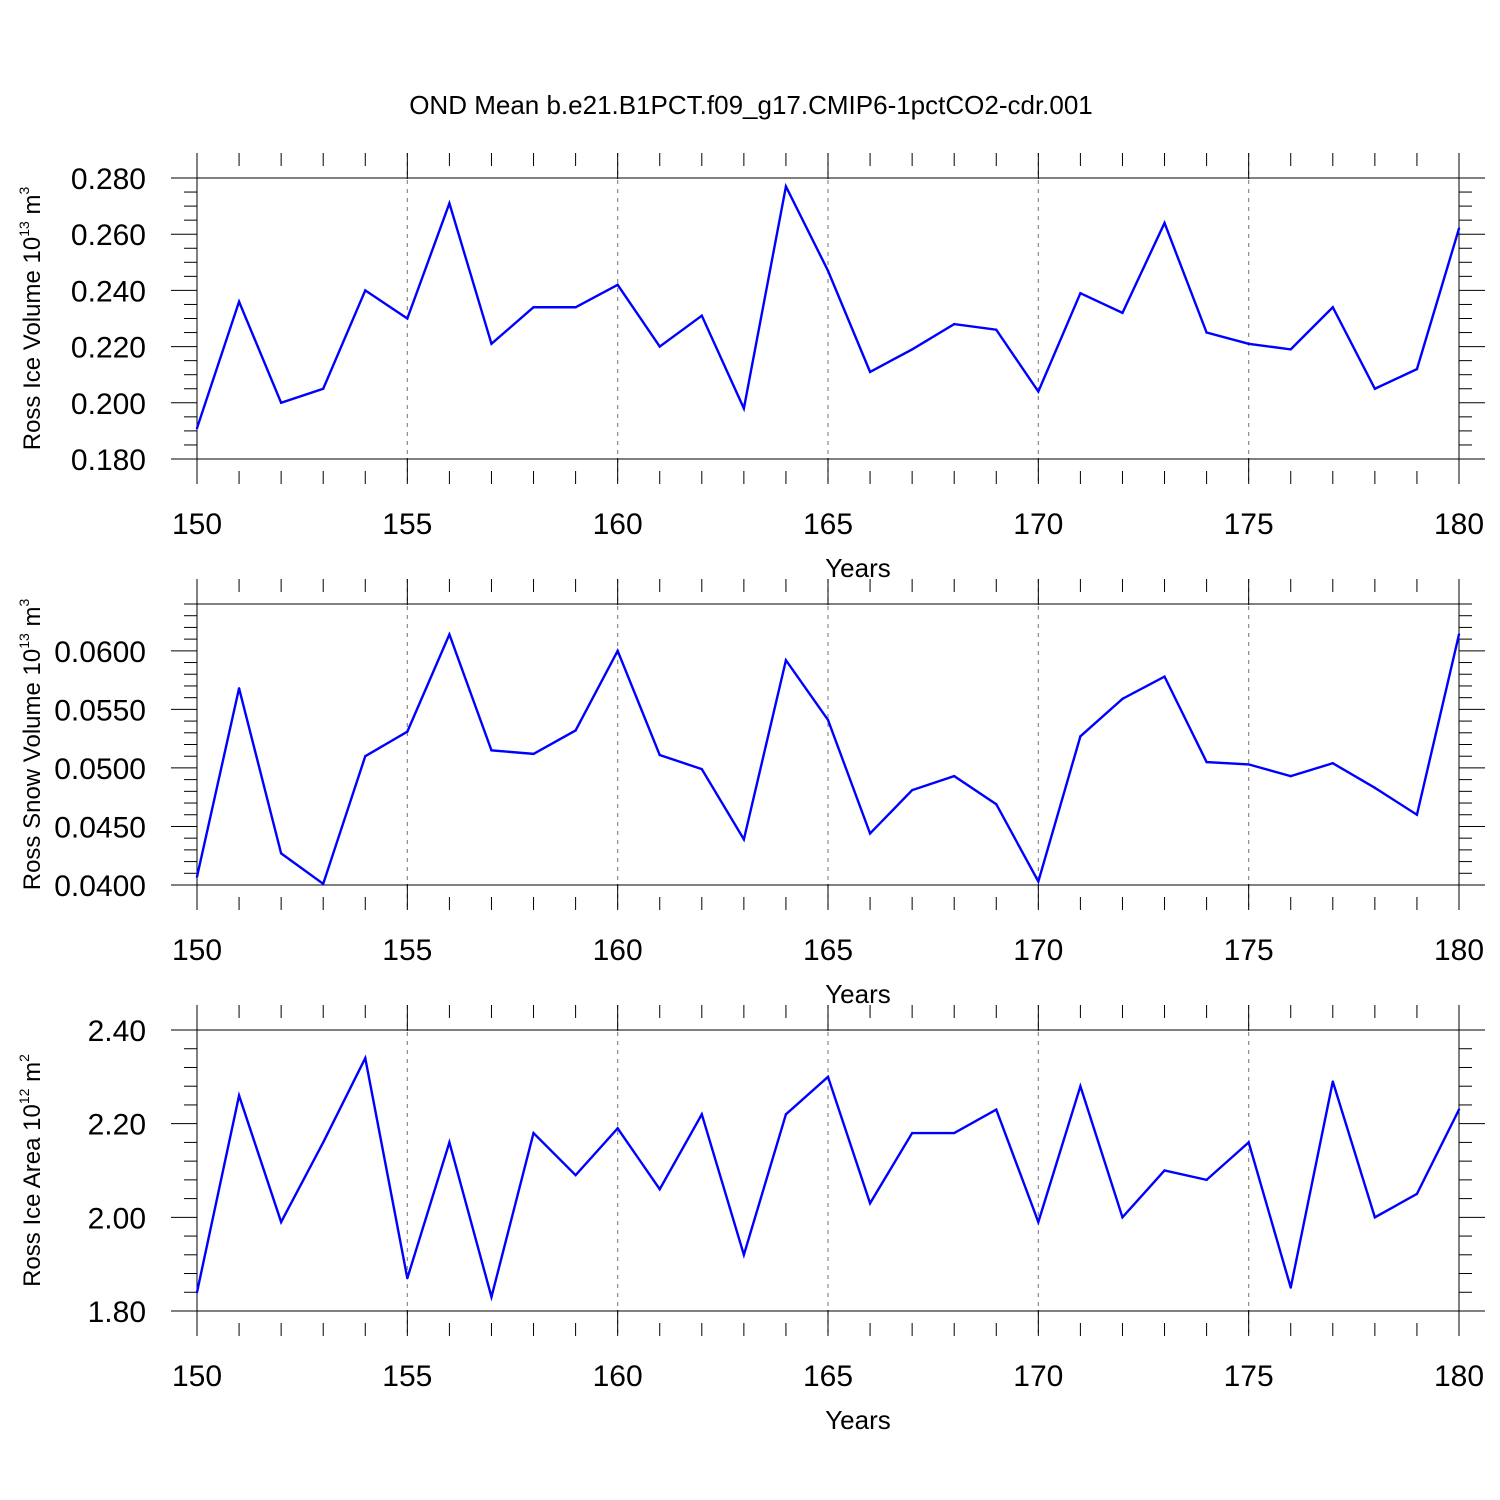  Describe the element at coordinates (24, 1058) in the screenshot. I see `y-axis-title-superscript: 2` at that location.